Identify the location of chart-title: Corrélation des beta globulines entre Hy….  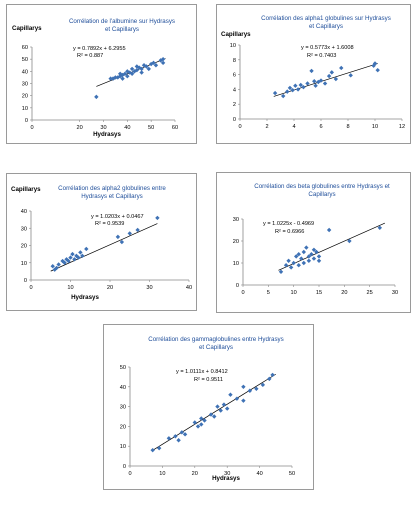
(322, 190).